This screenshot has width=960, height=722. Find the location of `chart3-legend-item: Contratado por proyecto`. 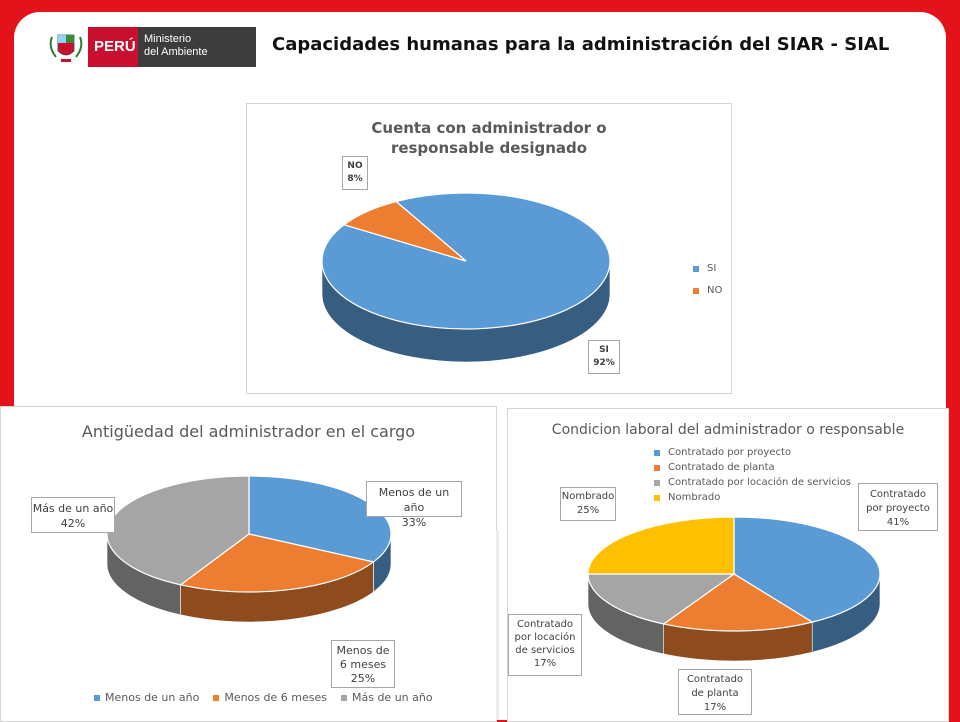

chart3-legend-item: Contratado por proyecto is located at coordinates (752, 452).